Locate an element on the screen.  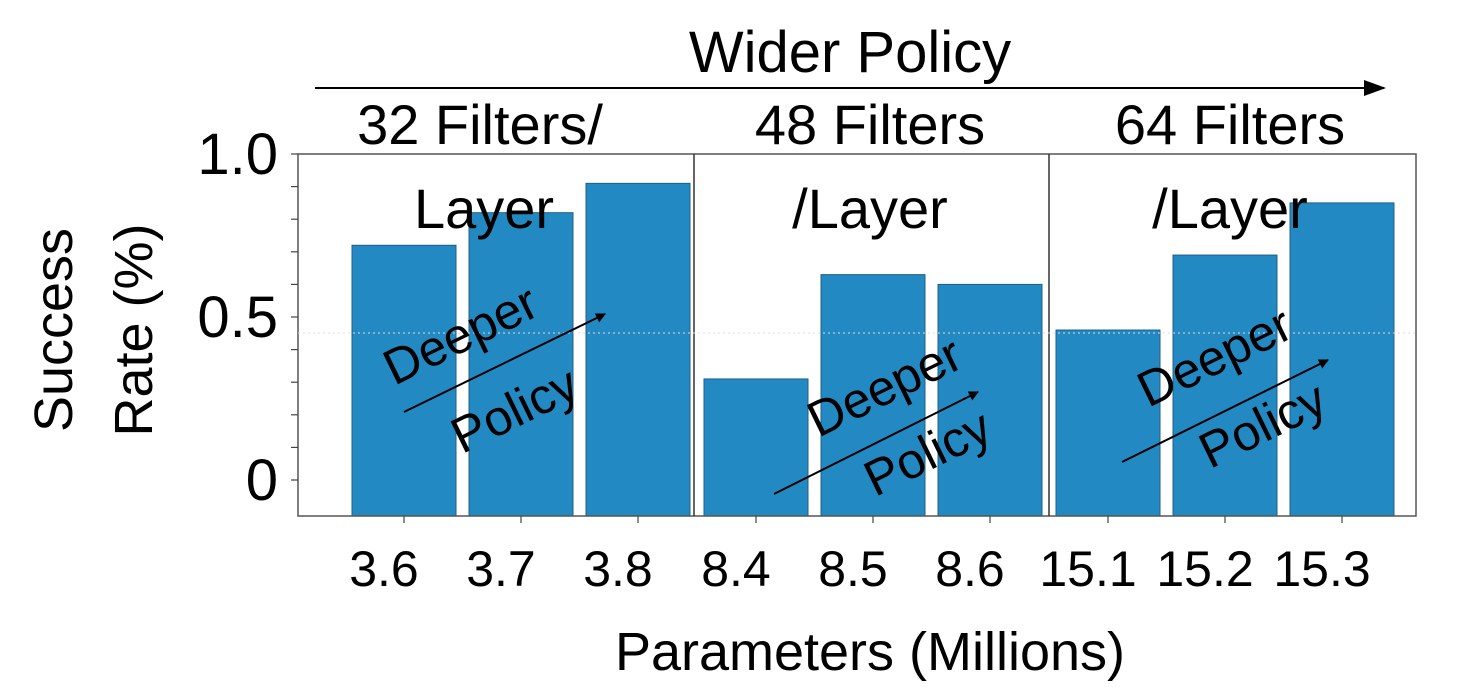
x-tick-label: 3.7 is located at coordinates (501, 569).